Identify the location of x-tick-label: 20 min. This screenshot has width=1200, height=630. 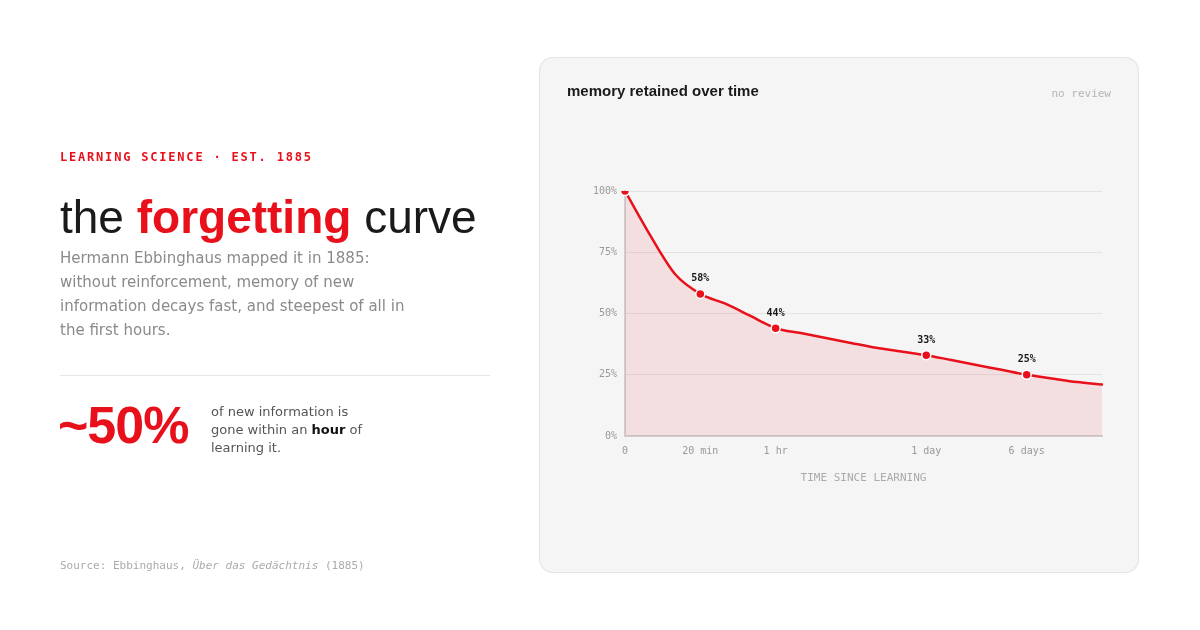
(700, 450).